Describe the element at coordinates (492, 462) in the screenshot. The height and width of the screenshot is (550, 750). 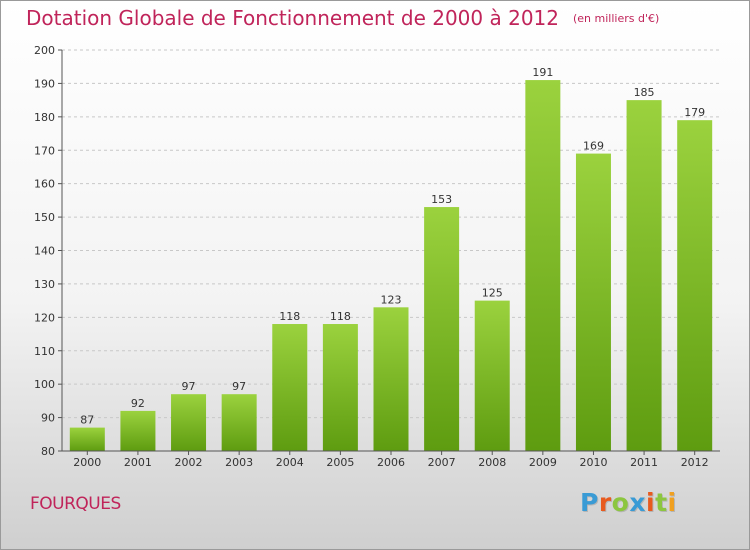
I see `x-tick-label-2008: 2008` at that location.